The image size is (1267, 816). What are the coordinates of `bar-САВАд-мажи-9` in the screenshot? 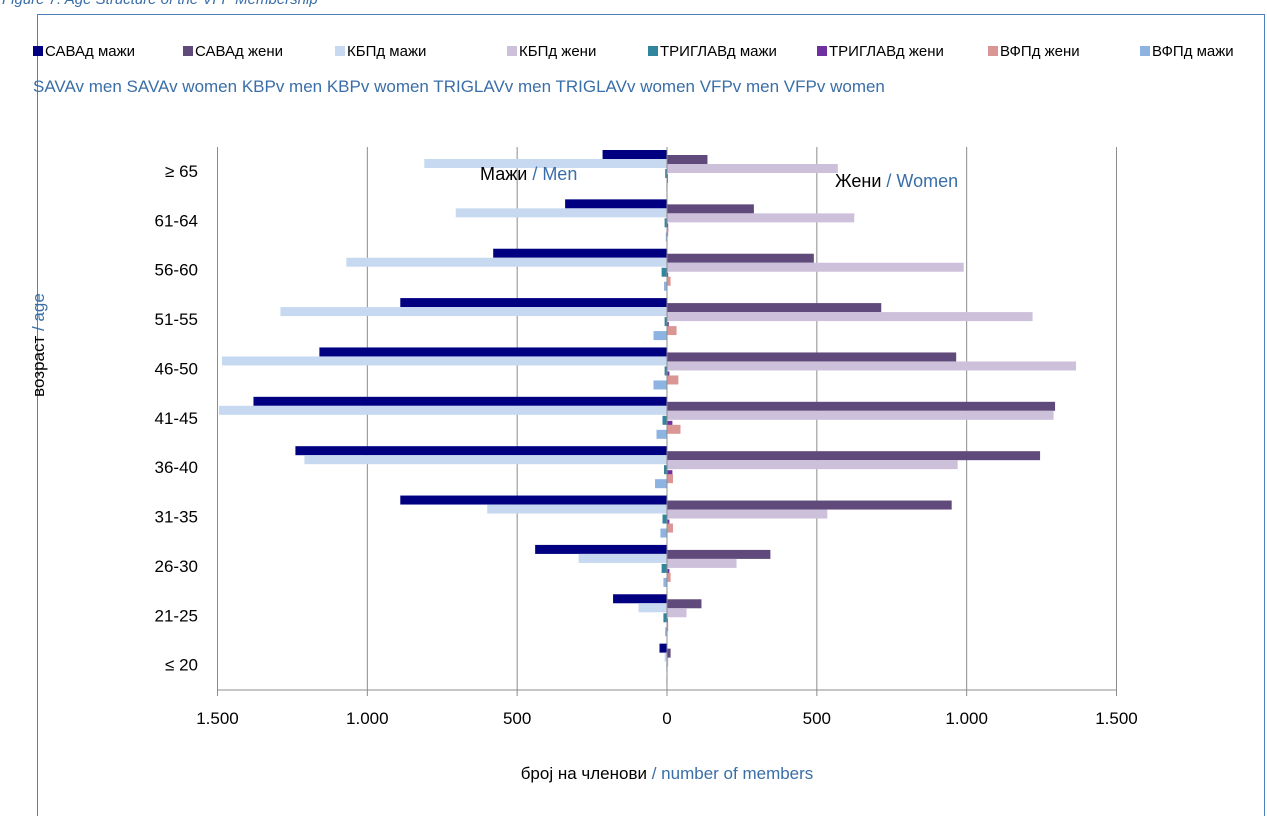 It's located at (640, 599).